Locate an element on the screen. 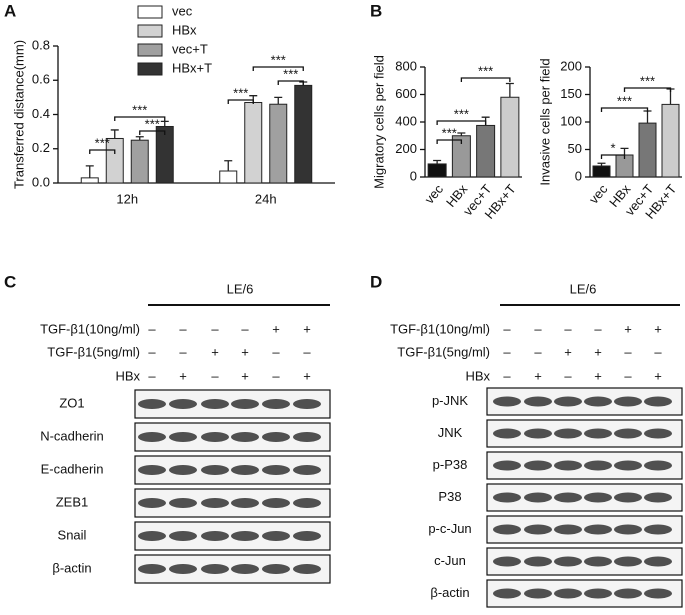  panel-letter: A is located at coordinates (10, 10).